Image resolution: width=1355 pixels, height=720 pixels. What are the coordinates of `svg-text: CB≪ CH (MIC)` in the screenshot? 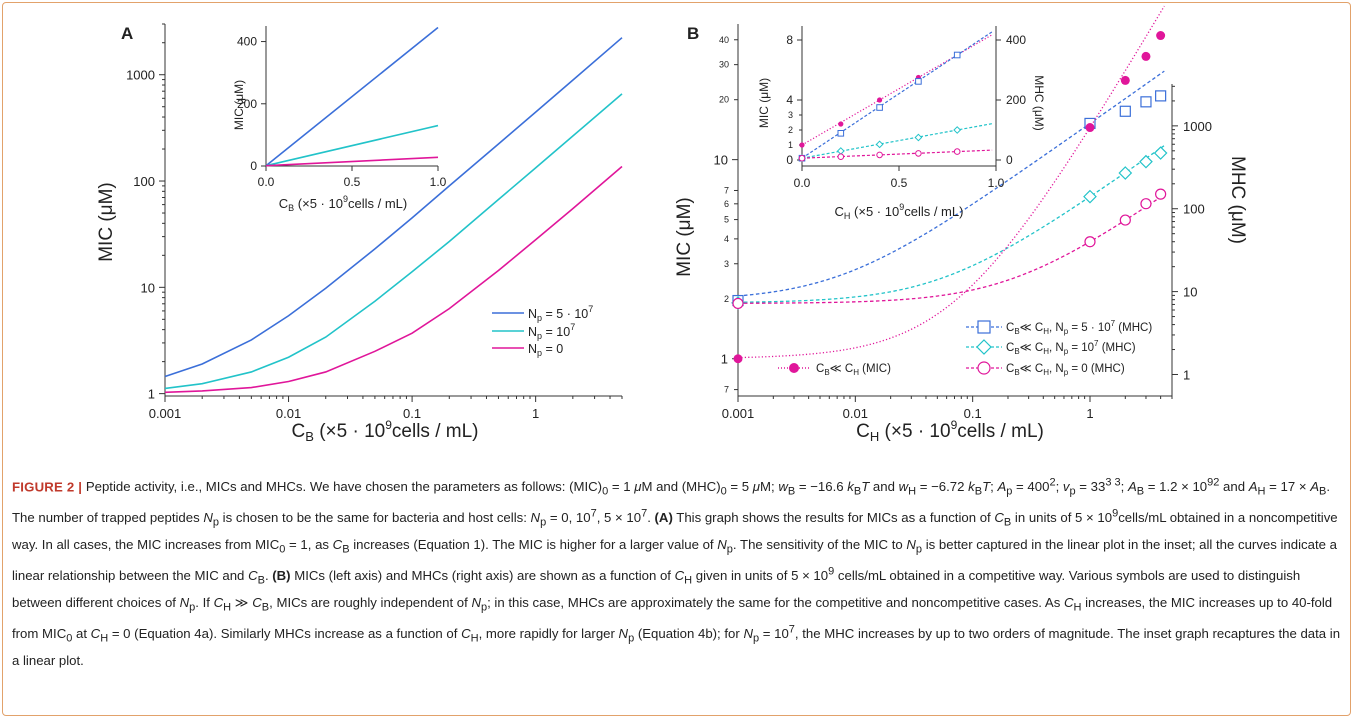 It's located at (853, 370).